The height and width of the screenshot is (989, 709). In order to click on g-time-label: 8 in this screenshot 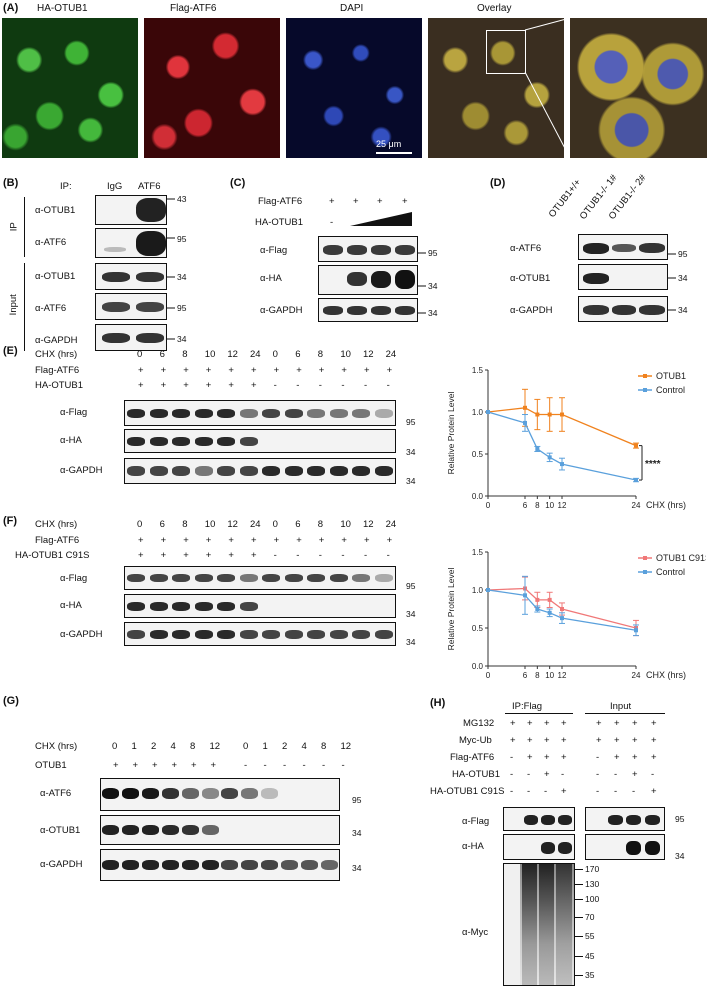, I will do `click(324, 746)`.